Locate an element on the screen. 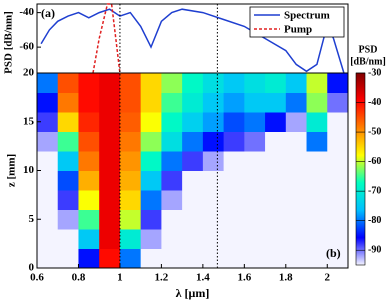  y-axis-label: PSD [dB/nm] is located at coordinates (9, 42).